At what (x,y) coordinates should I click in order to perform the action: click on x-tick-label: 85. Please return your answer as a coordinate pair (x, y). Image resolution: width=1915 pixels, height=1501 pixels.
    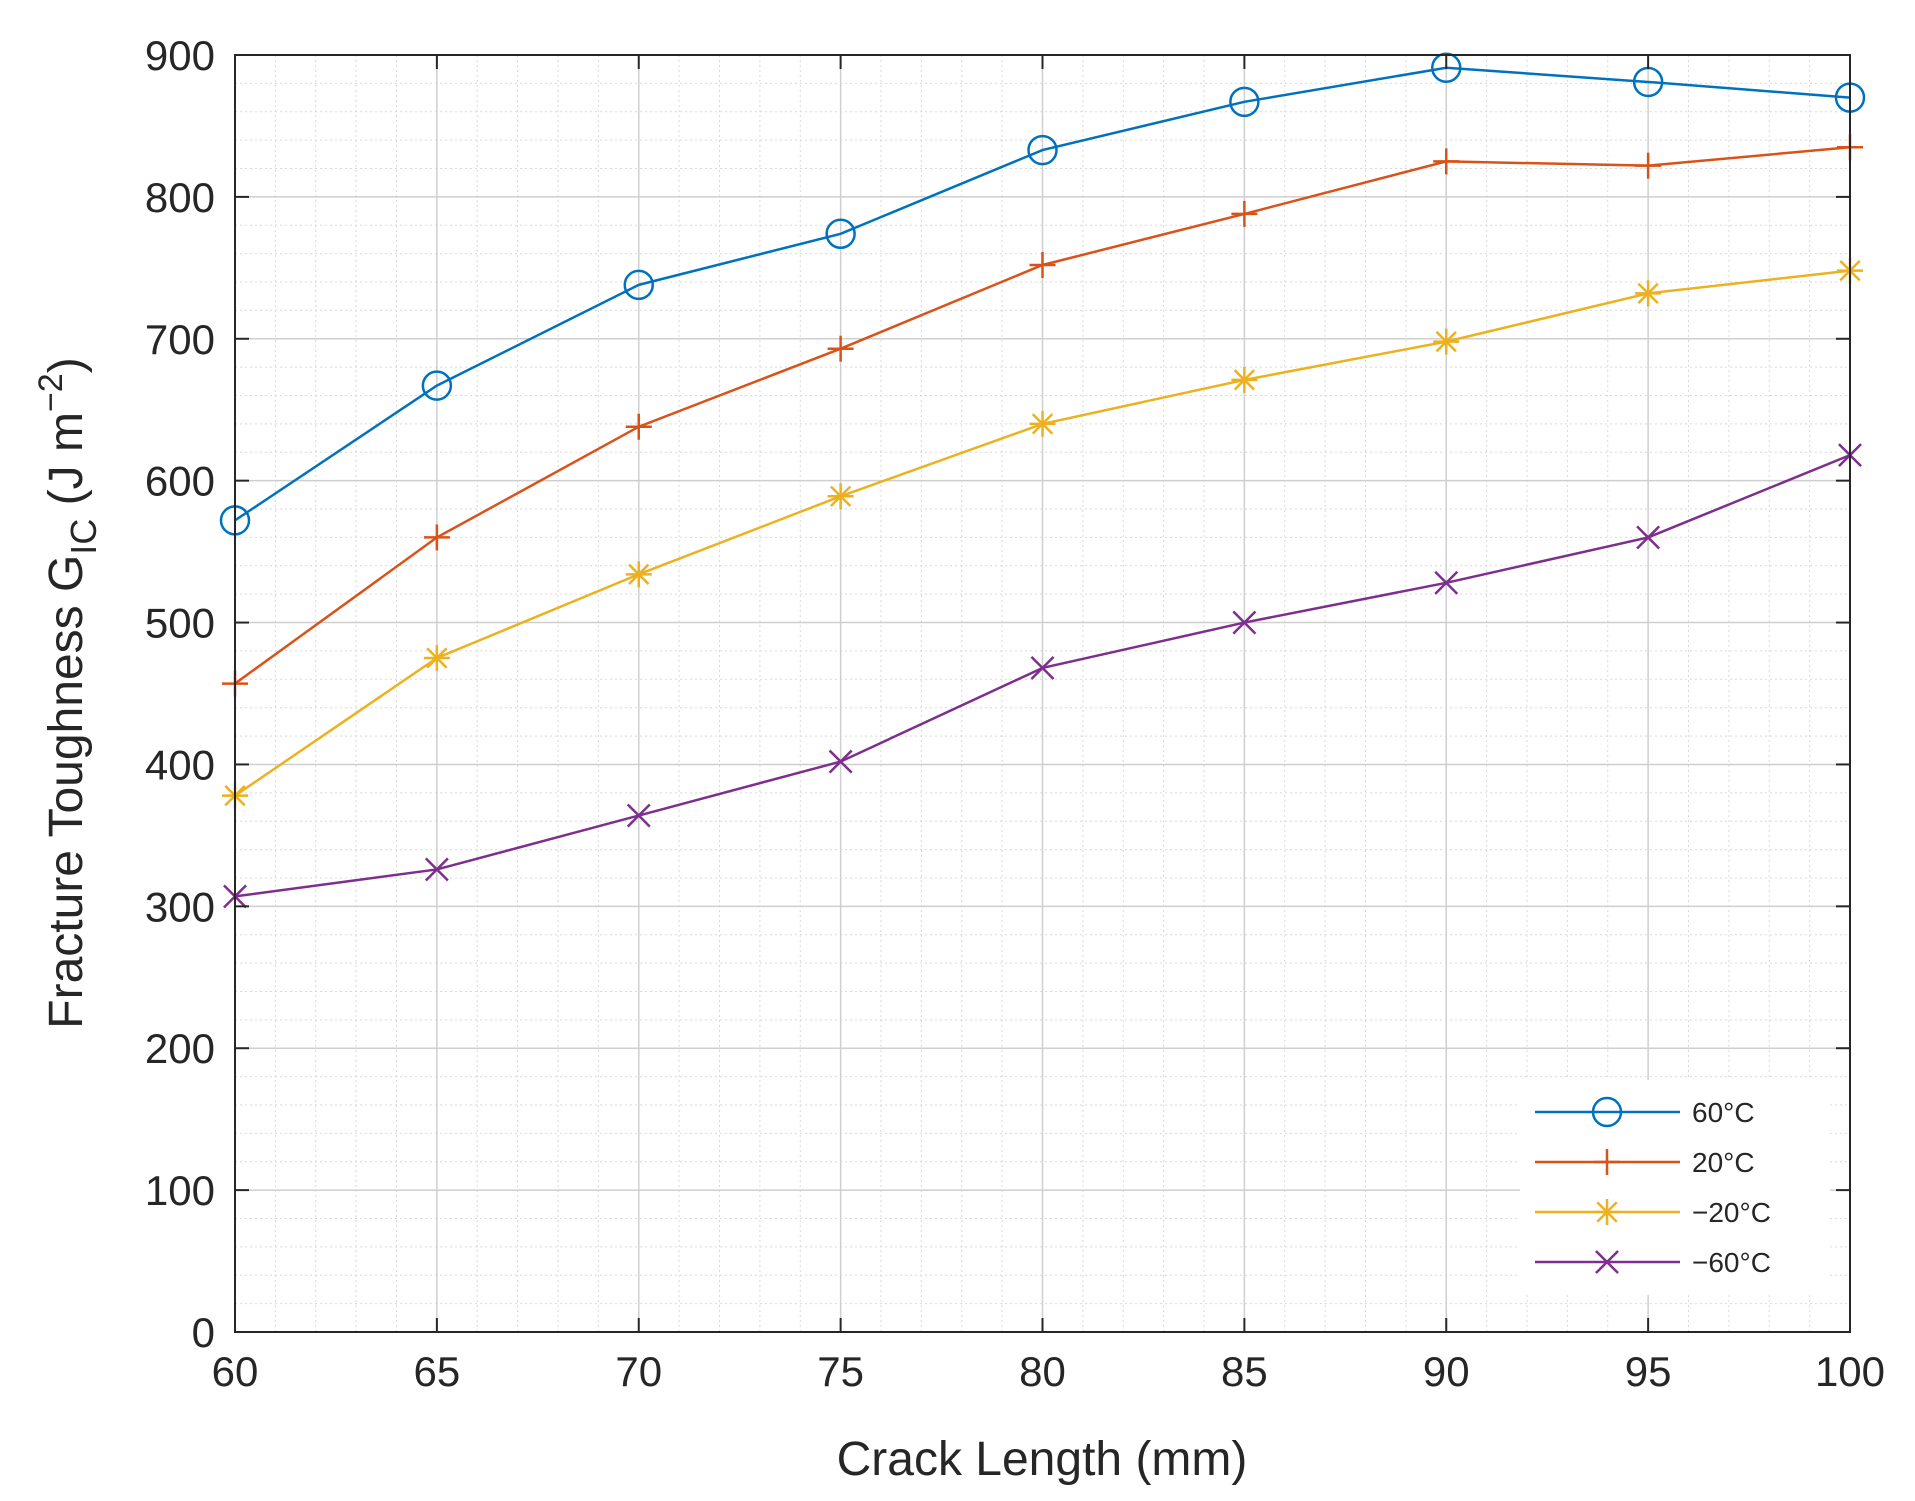
    Looking at the image, I should click on (1244, 1371).